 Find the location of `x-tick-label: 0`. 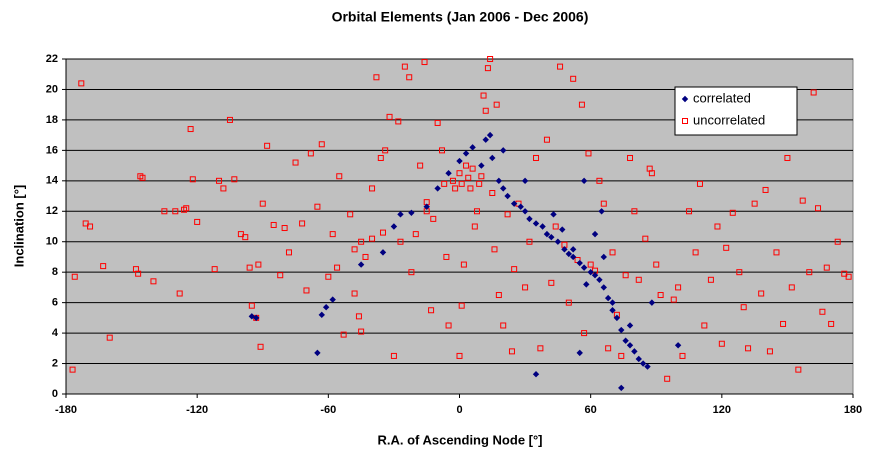

x-tick-label: 0 is located at coordinates (459, 410).